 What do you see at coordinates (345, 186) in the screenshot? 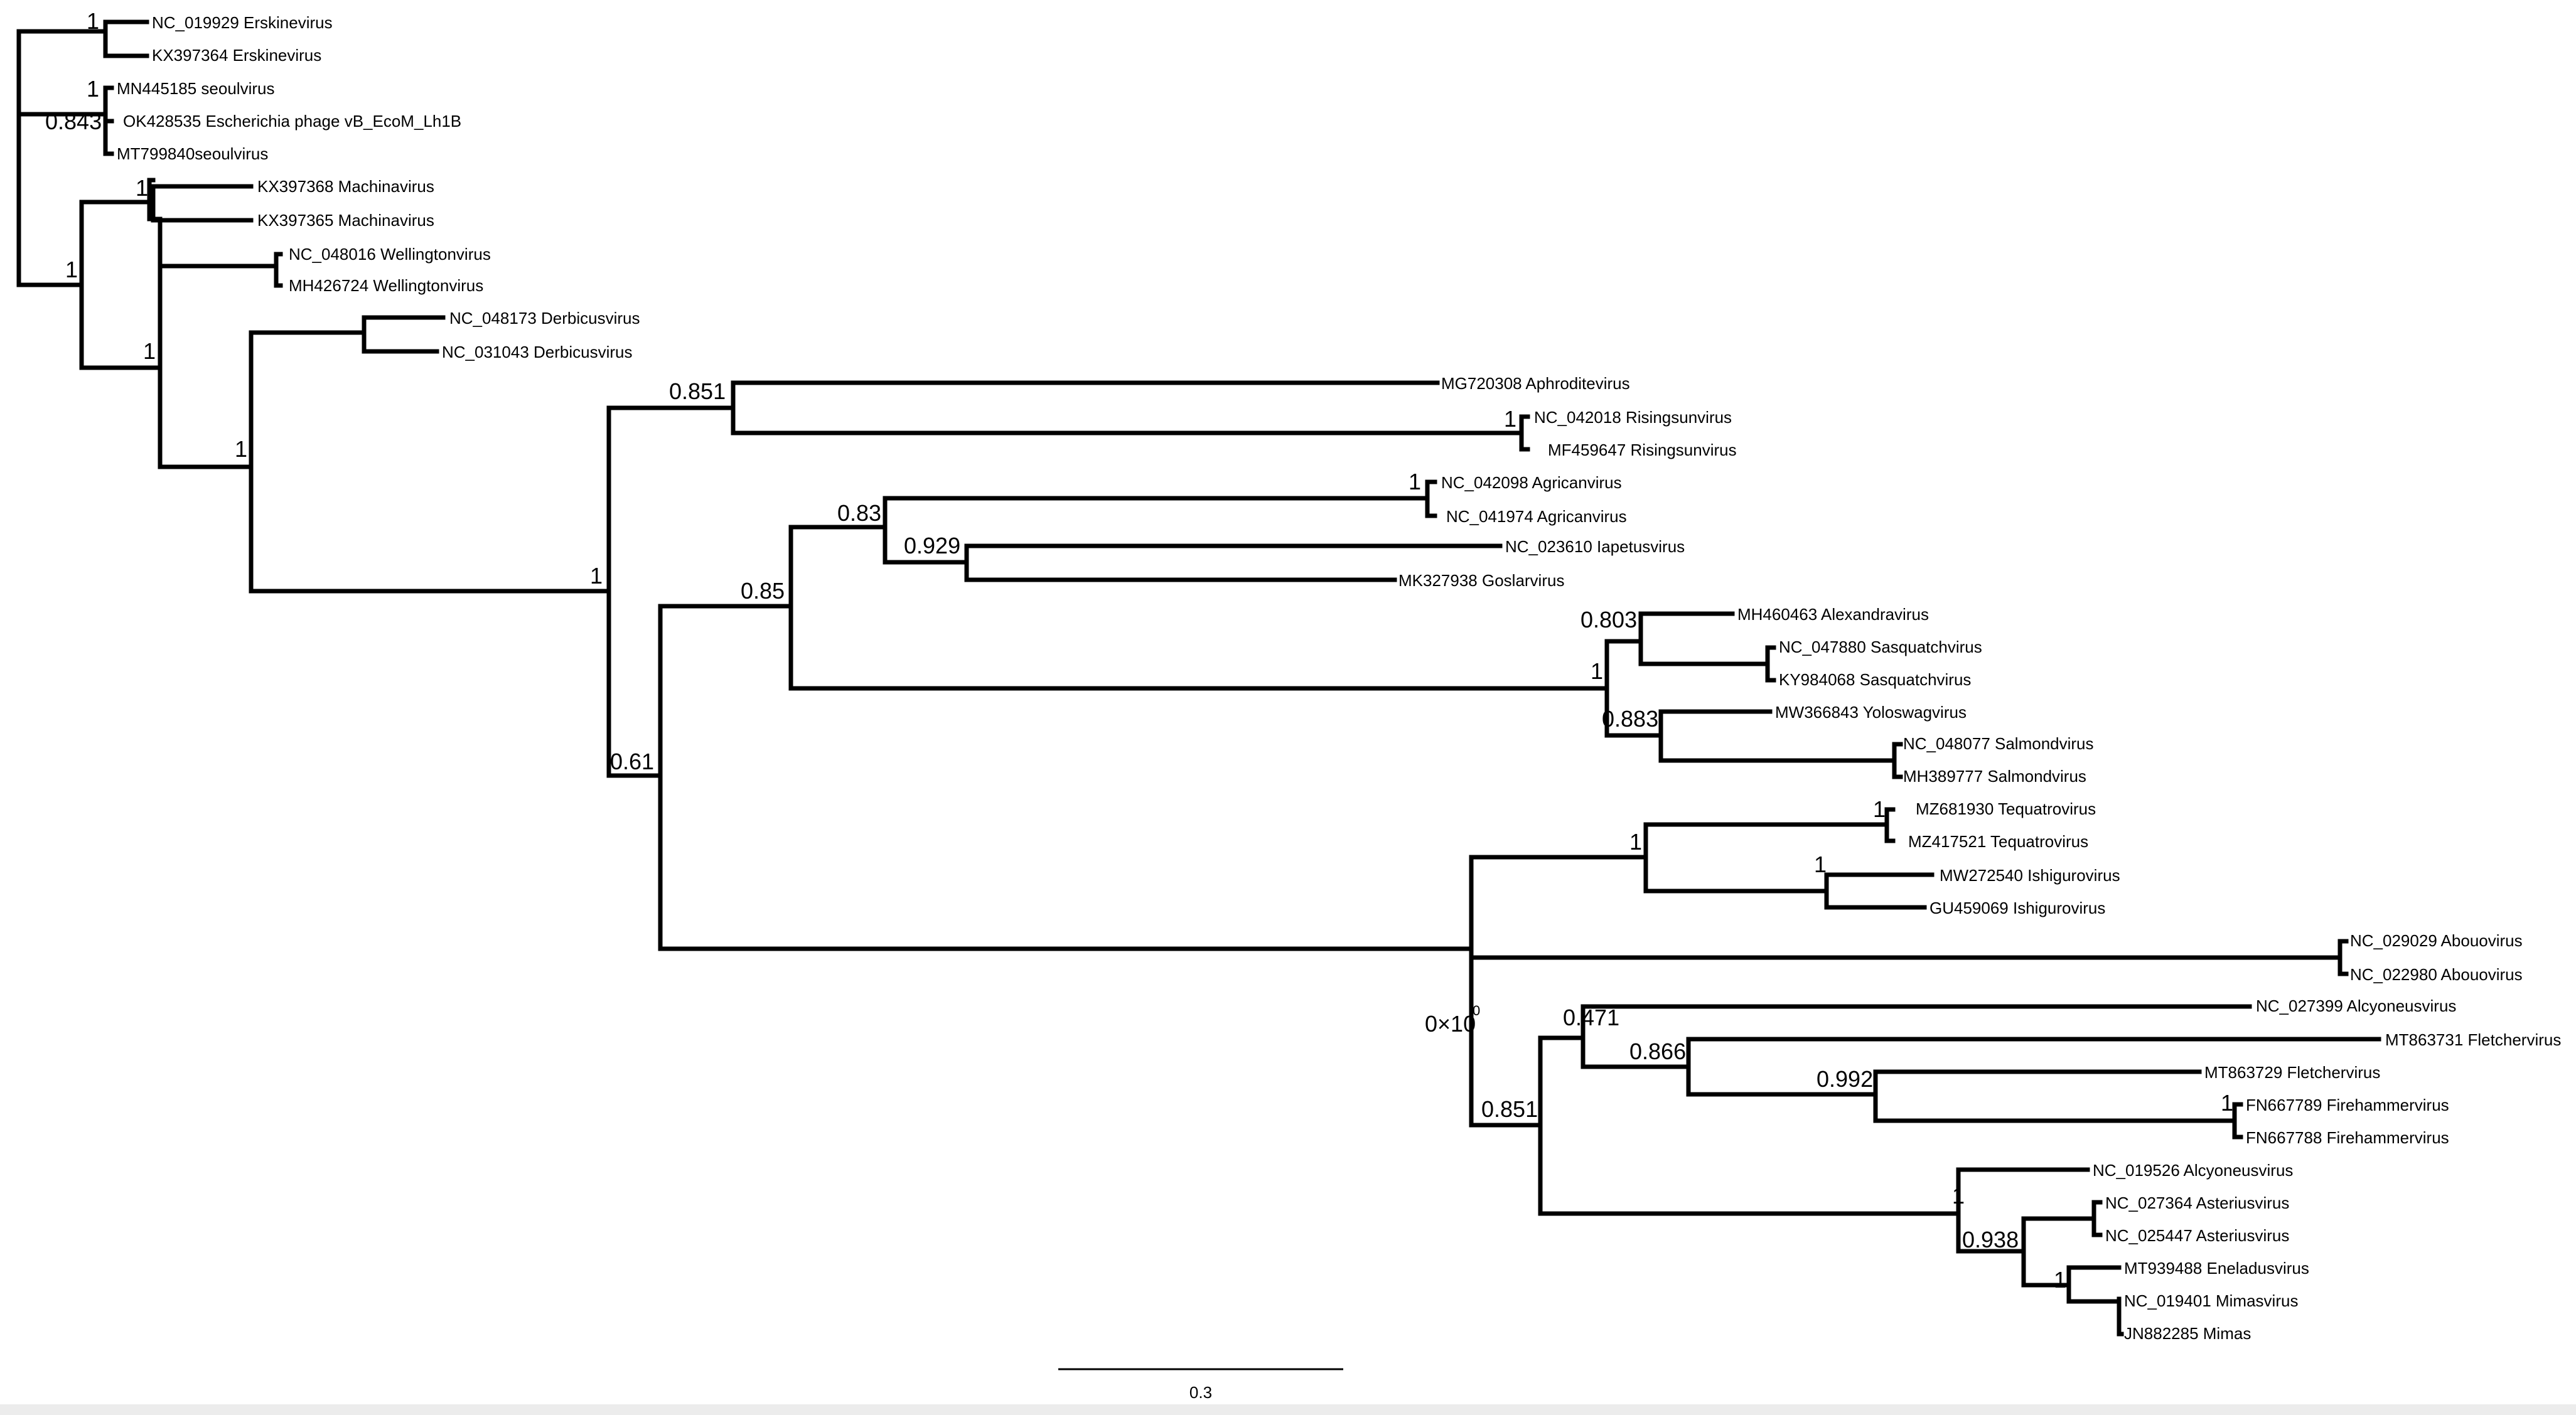
I see `tip-label: KX397368 Machinavirus` at bounding box center [345, 186].